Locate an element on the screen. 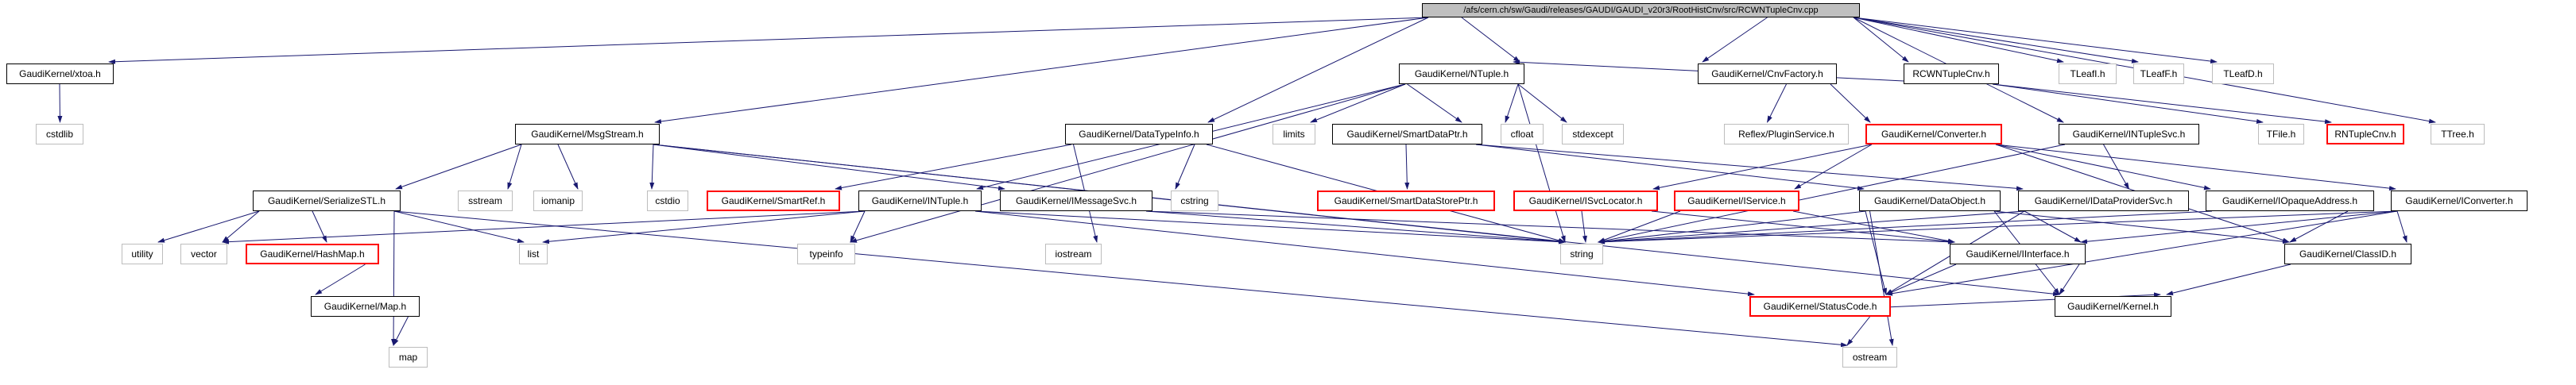 The width and height of the screenshot is (2576, 385). include-edge-msgstream-serializestl is located at coordinates (458, 167).